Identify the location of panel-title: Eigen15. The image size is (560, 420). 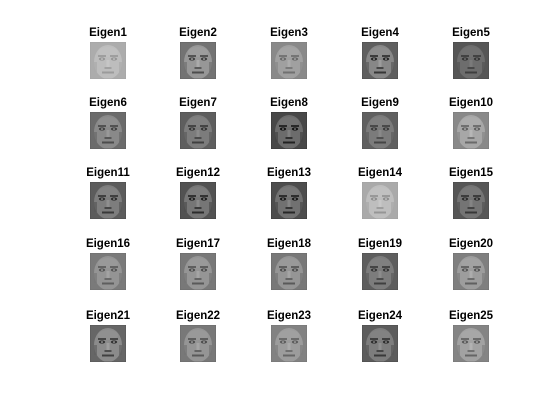
(471, 173).